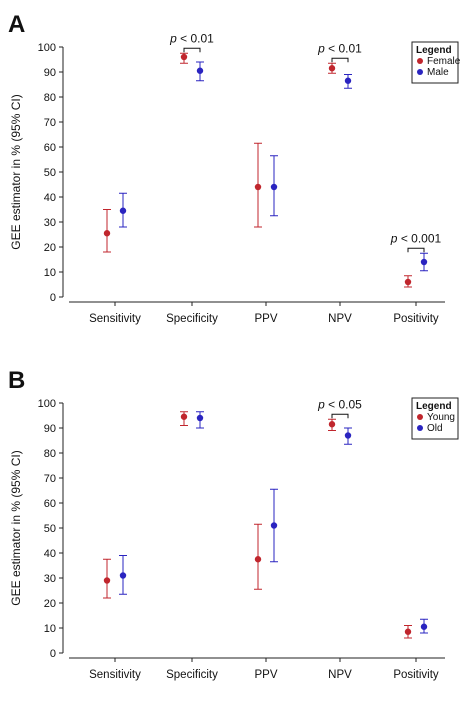  Describe the element at coordinates (339, 404) in the screenshot. I see `significance-label: p < 0.05` at that location.